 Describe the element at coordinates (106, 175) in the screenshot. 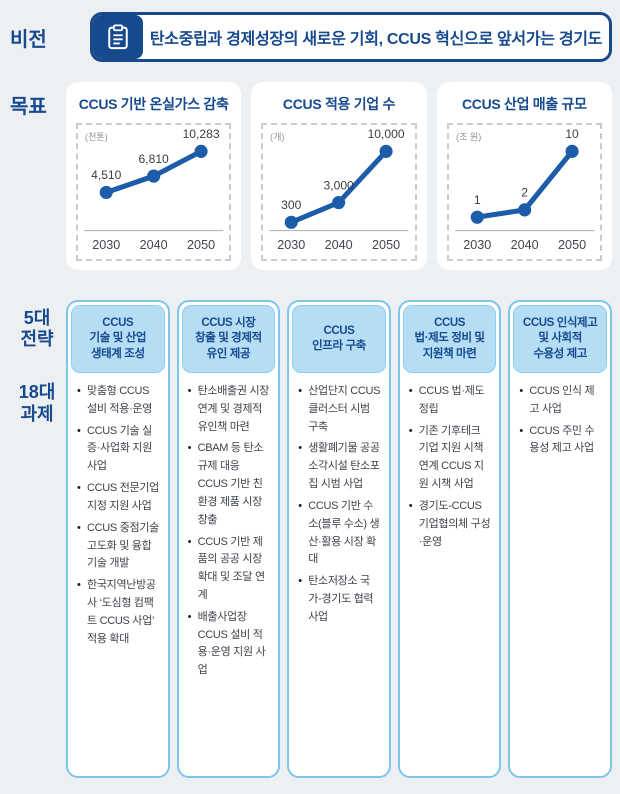

I see `svg-text: 4,510` at that location.